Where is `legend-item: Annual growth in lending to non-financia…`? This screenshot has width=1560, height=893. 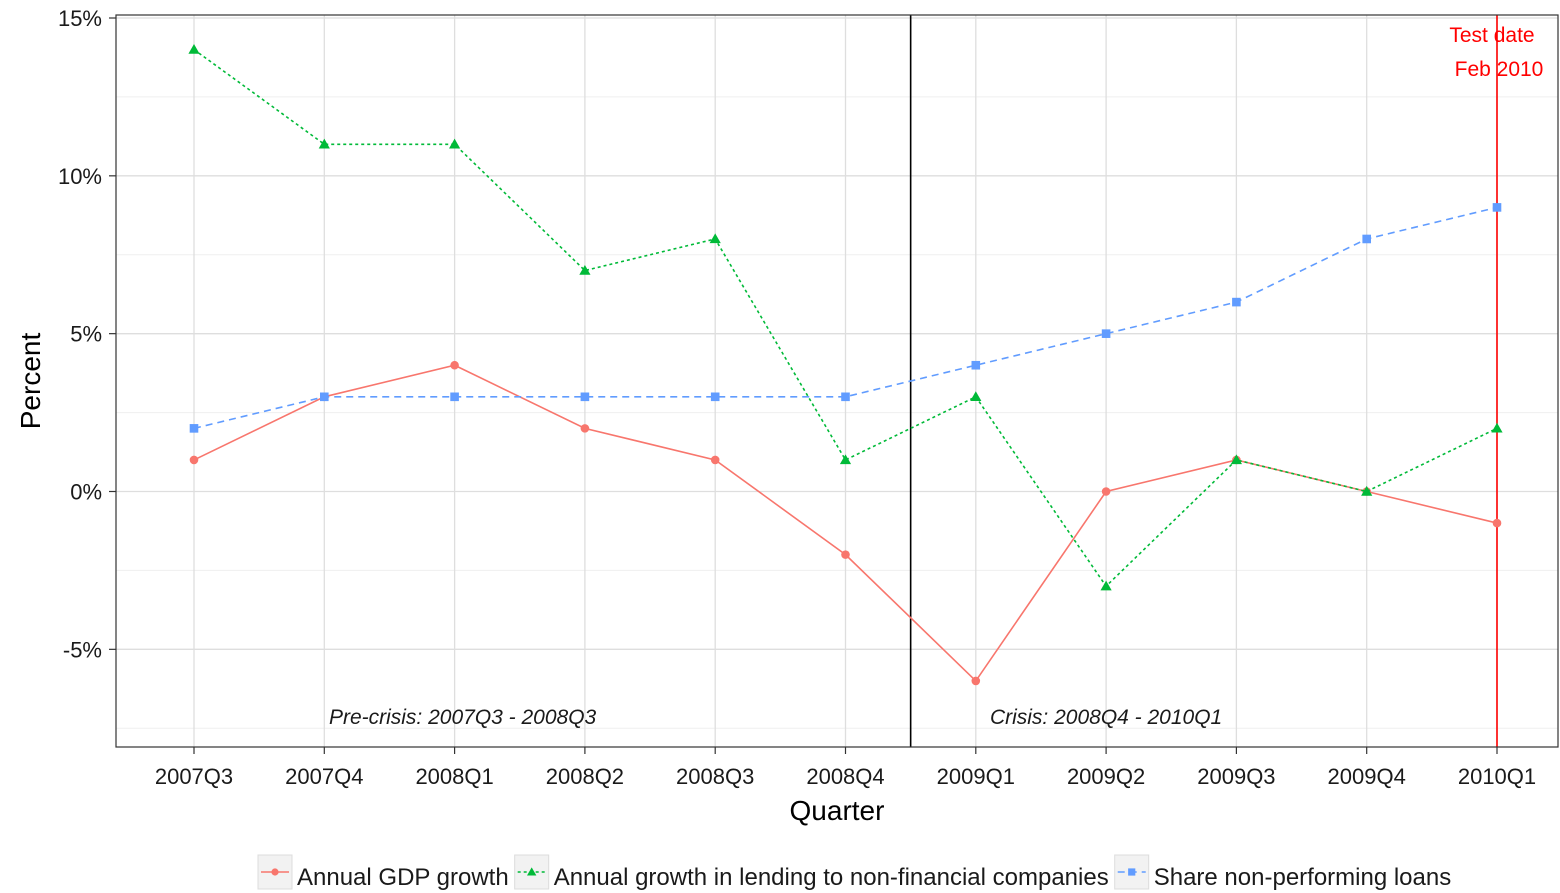
legend-item: Annual growth in lending to non-financia… is located at coordinates (811, 872).